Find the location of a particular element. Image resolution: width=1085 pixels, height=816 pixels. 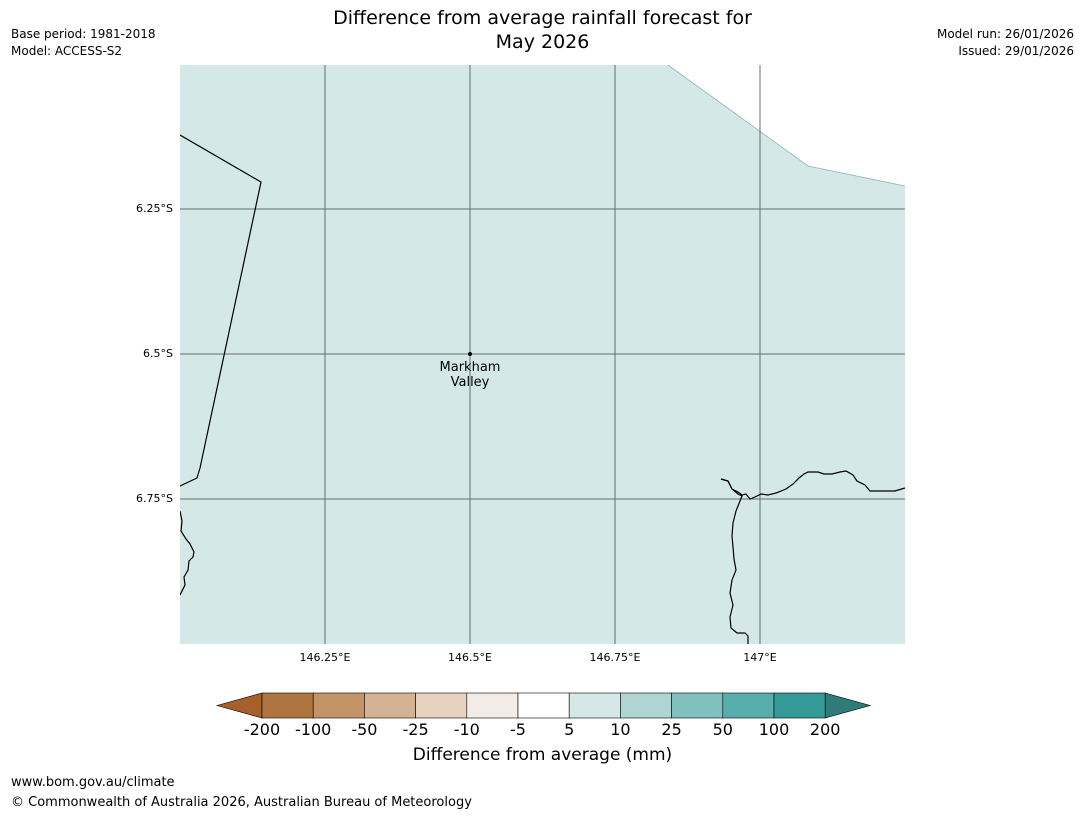

colorbar-tick-label: 25 is located at coordinates (671, 729).